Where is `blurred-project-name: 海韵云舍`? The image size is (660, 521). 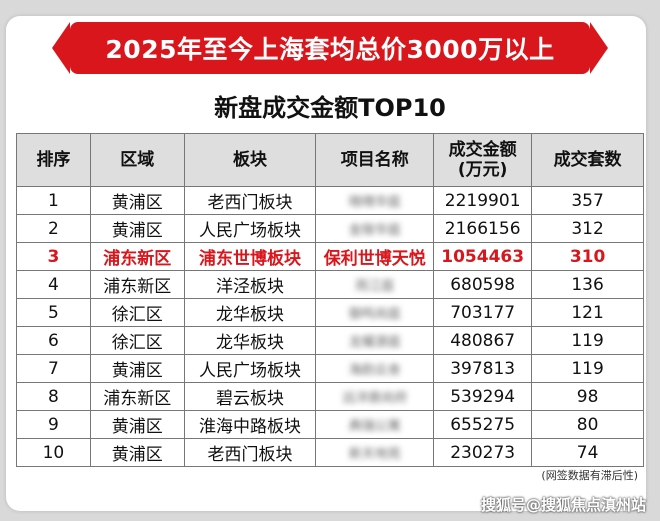
blurred-project-name: 海韵云舍 is located at coordinates (374, 370).